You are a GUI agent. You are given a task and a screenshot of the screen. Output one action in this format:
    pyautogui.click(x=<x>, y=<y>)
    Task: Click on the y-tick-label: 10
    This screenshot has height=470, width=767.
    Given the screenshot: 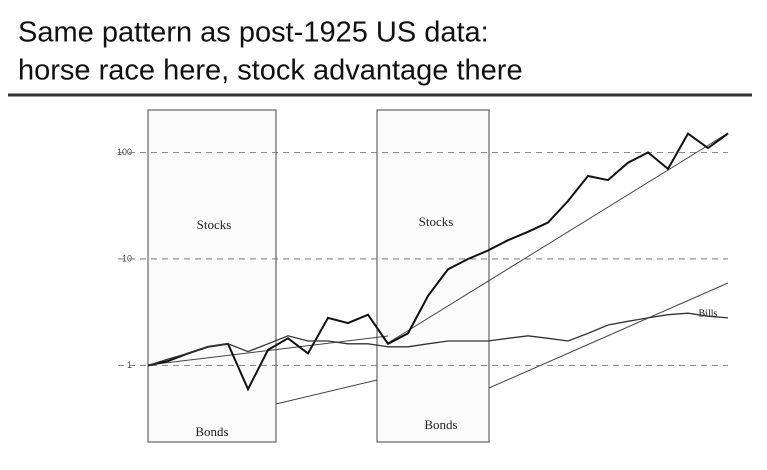 What is the action you would take?
    pyautogui.click(x=127, y=258)
    